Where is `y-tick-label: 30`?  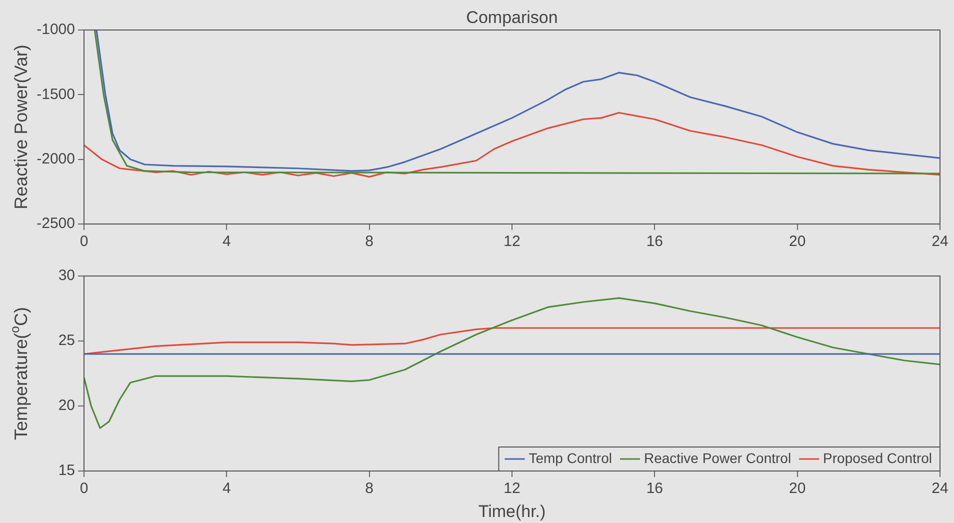
y-tick-label: 30 is located at coordinates (66, 275).